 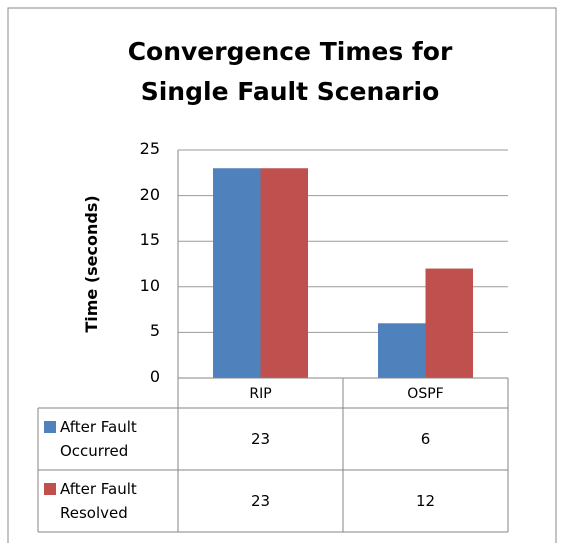 I want to click on table-value: 6, so click(x=425, y=439).